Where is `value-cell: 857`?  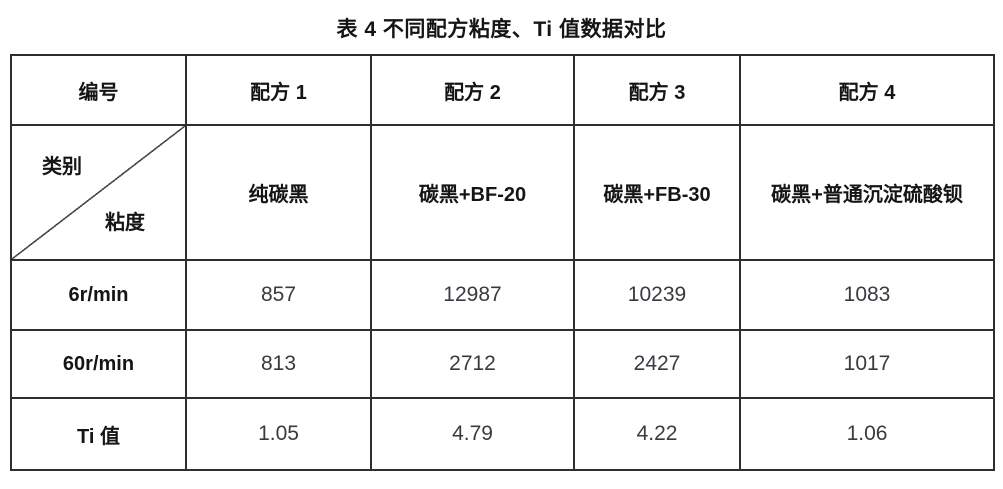
value-cell: 857 is located at coordinates (278, 295).